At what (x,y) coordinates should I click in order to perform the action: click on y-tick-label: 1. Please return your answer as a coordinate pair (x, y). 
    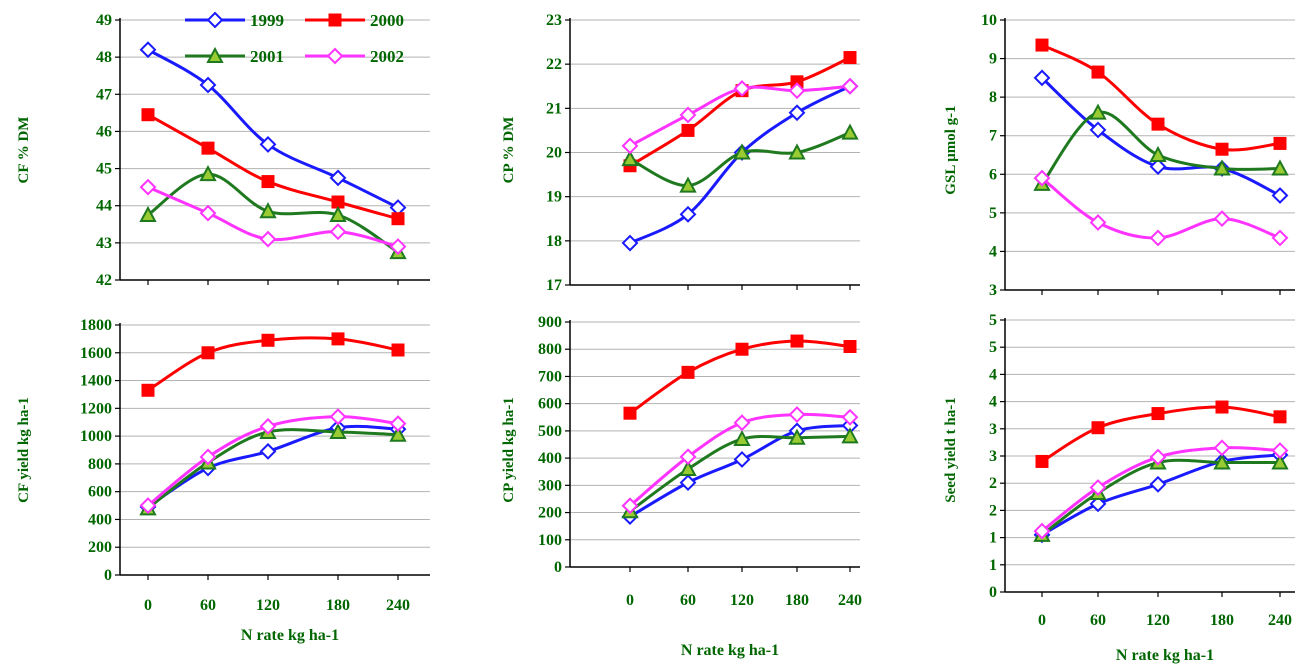
    Looking at the image, I should click on (993, 565).